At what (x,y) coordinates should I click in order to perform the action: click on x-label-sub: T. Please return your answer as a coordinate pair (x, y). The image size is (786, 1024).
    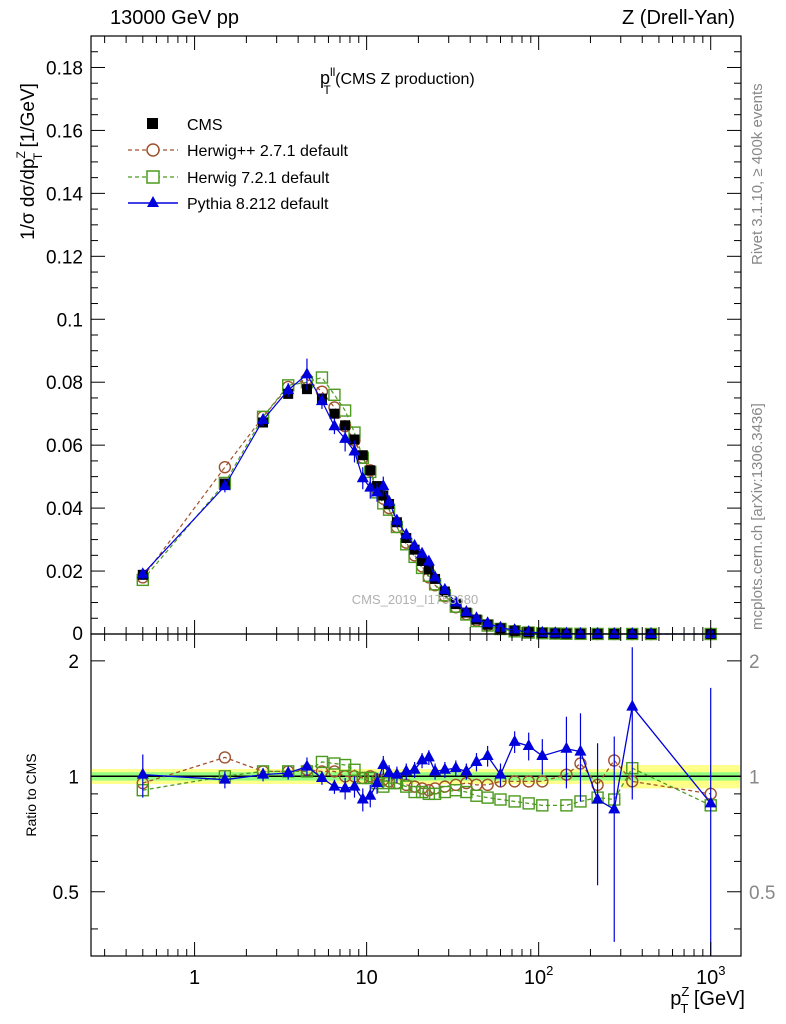
    Looking at the image, I should click on (684, 1008).